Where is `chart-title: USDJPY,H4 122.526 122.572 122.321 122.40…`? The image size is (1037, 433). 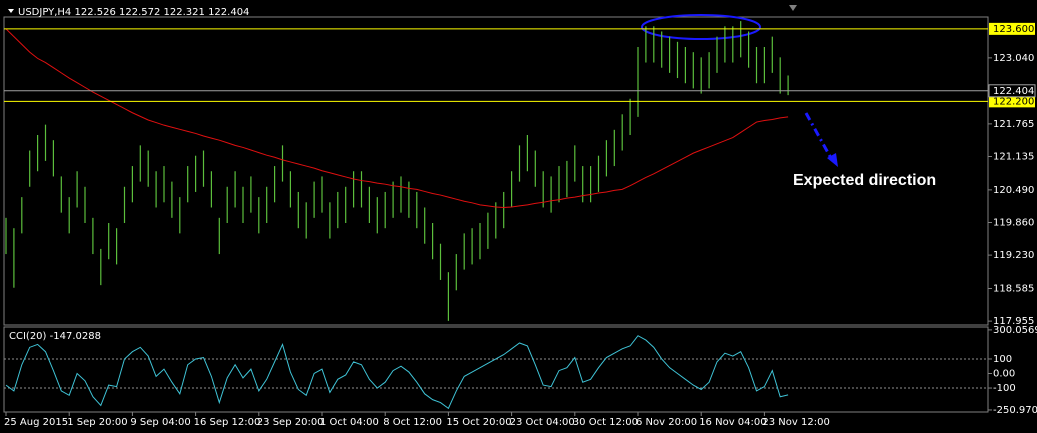
chart-title: USDJPY,H4 122.526 122.572 122.321 122.40… is located at coordinates (133, 12).